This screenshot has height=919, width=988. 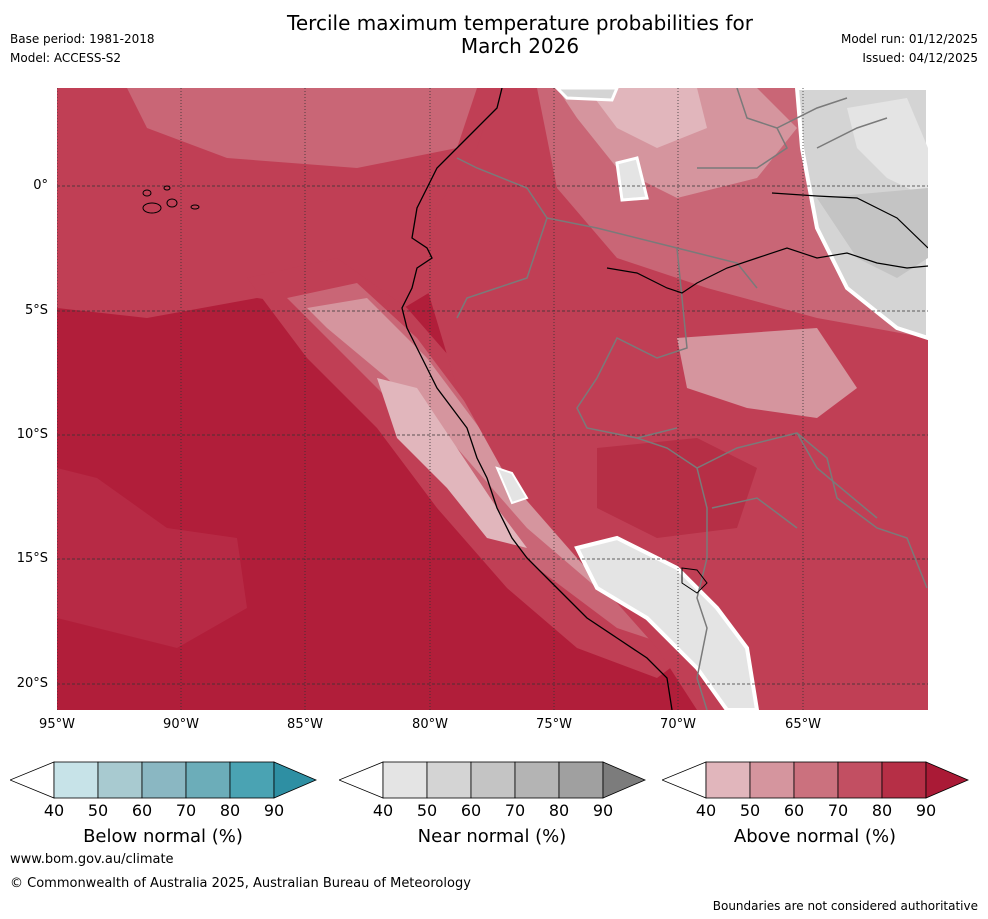 I want to click on galapagos-santiago, so click(x=167, y=188).